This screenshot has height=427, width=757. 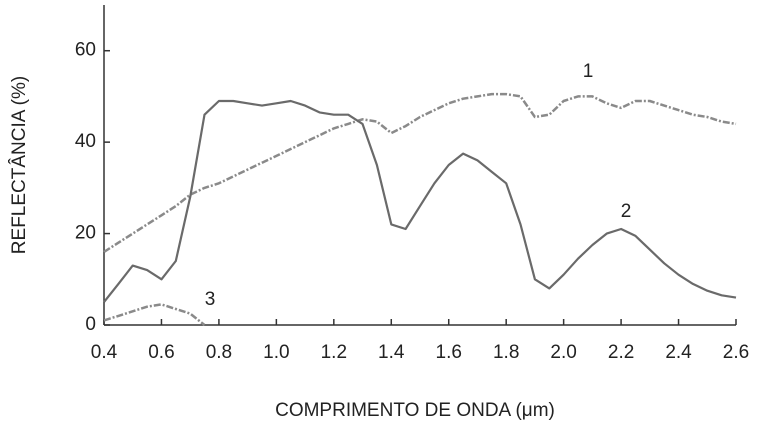 I want to click on y-tick-label: 20, so click(x=85, y=233).